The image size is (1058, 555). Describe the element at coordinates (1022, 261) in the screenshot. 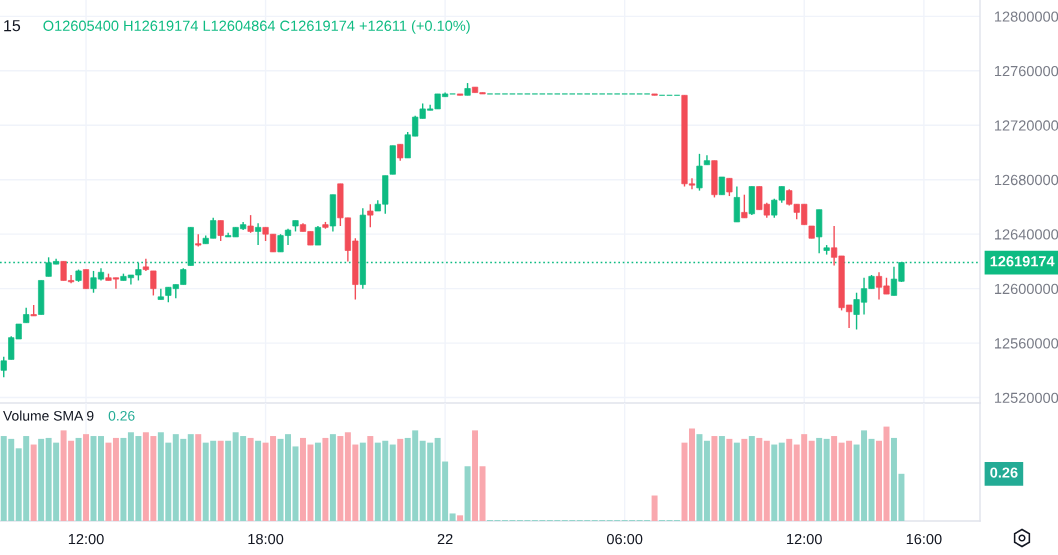

I see `ref-line-label: 12619174` at that location.